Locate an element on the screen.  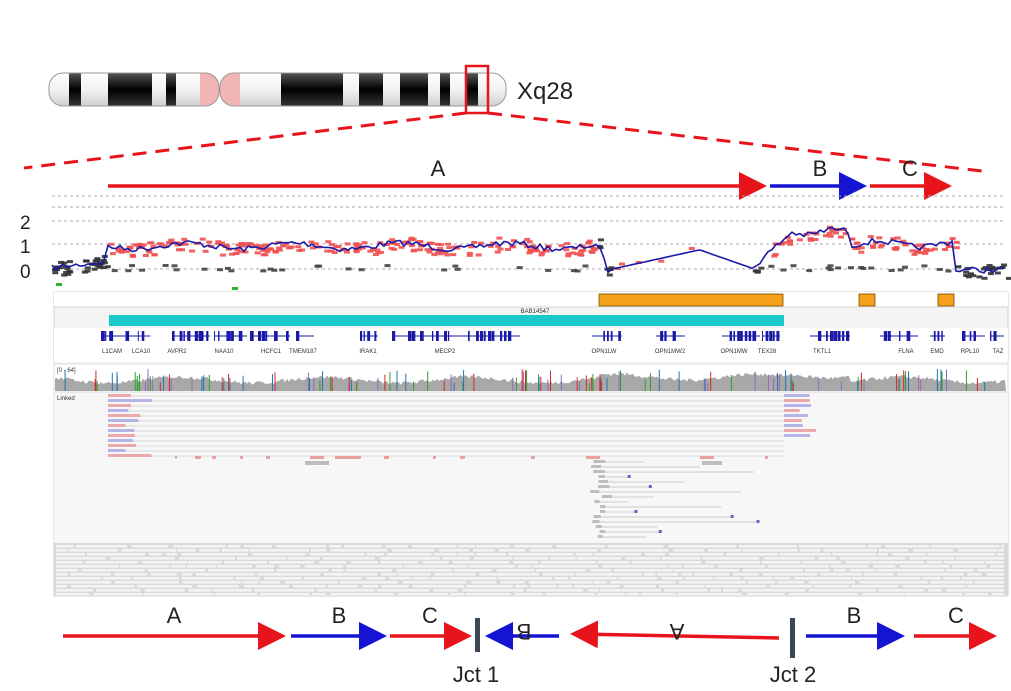
top-label-c: C is located at coordinates (910, 168).